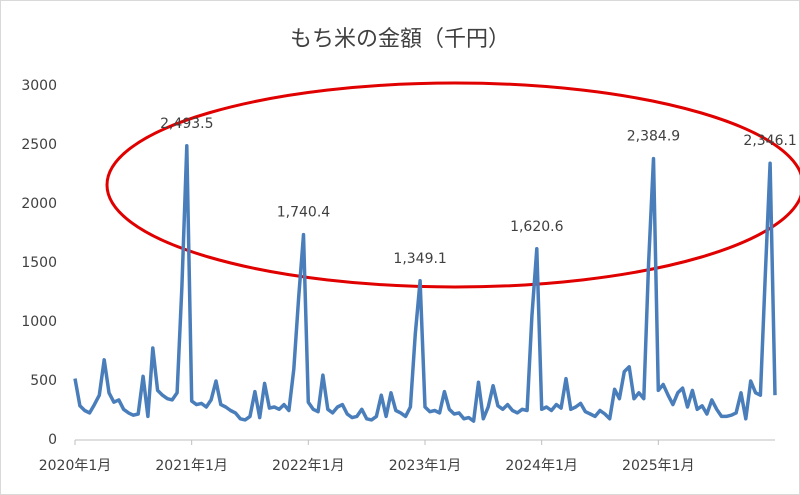 The image size is (800, 495). Describe the element at coordinates (191, 466) in the screenshot. I see `x-tick-label: 2021年1月` at that location.